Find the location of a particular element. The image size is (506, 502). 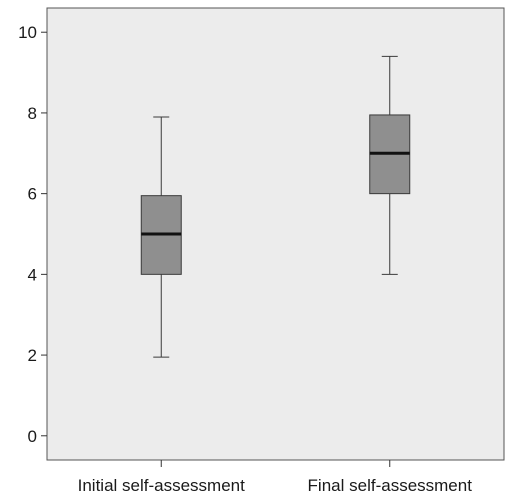

y-tick-label: 4 is located at coordinates (32, 274).